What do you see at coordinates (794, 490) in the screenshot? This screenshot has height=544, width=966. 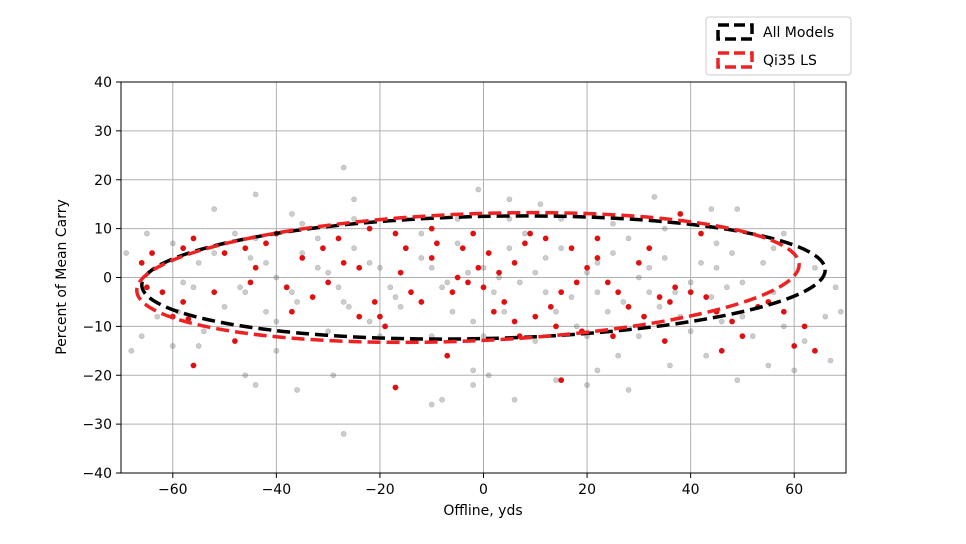 I see `x-tick-label: 60` at bounding box center [794, 490].